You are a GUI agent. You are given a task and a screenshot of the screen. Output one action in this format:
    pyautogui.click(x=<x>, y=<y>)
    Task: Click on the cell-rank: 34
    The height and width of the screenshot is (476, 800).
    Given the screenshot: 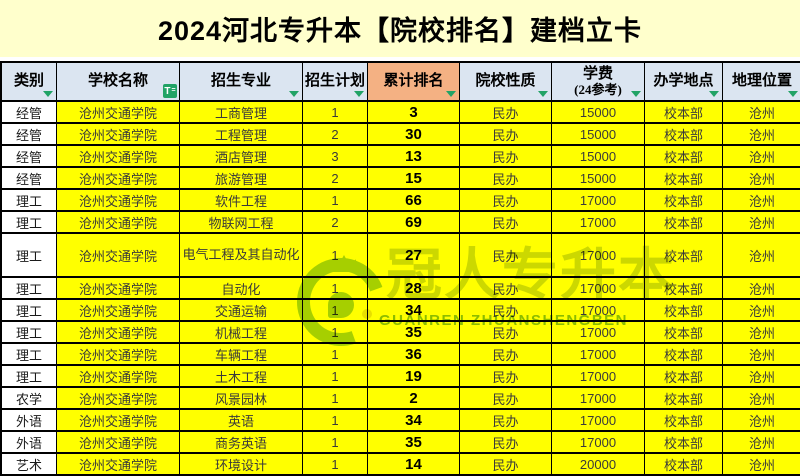 What is the action you would take?
    pyautogui.click(x=414, y=421)
    